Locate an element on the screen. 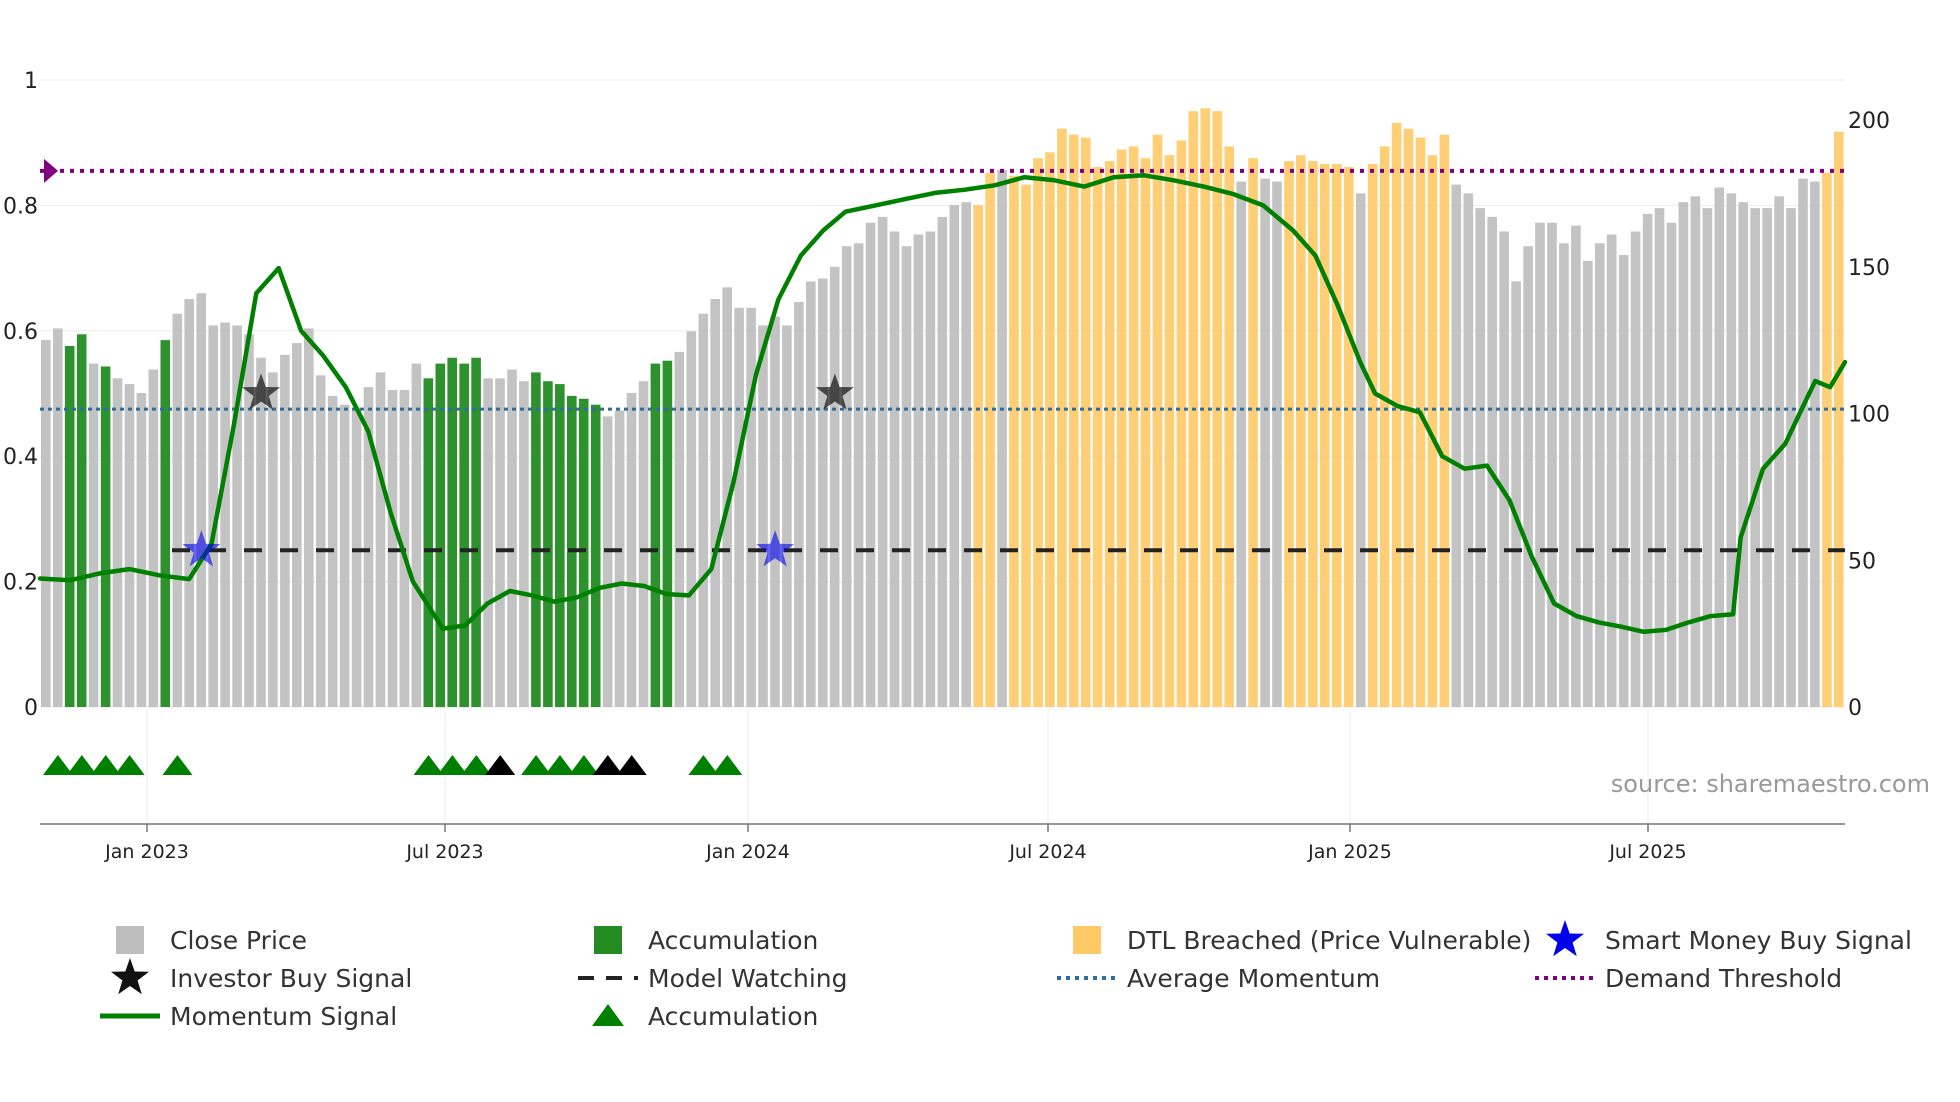 The image size is (1960, 1102). left-tick-label: 0 is located at coordinates (31, 708).